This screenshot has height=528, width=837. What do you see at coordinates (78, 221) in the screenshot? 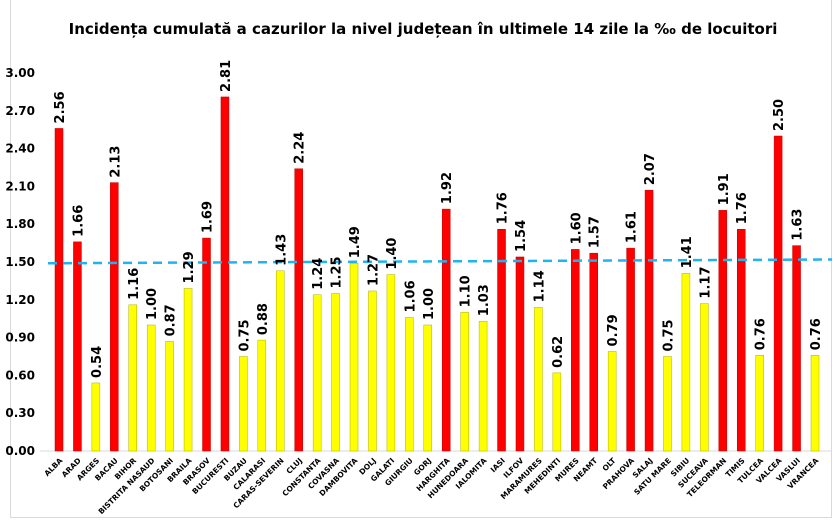
I see `value-label: 1.66` at bounding box center [78, 221].